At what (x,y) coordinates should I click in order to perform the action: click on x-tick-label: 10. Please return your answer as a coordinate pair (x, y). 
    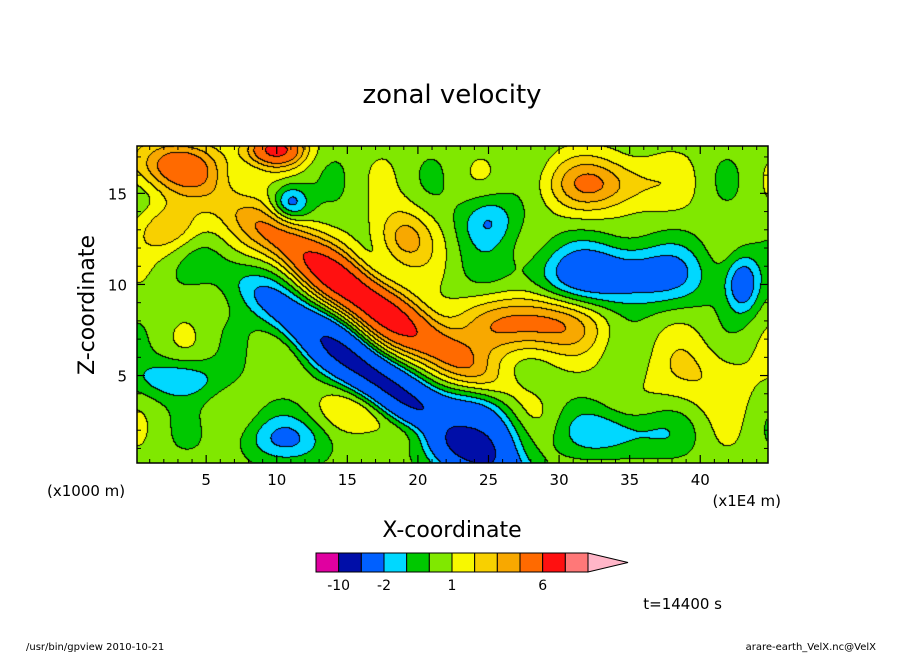
    Looking at the image, I should click on (276, 480).